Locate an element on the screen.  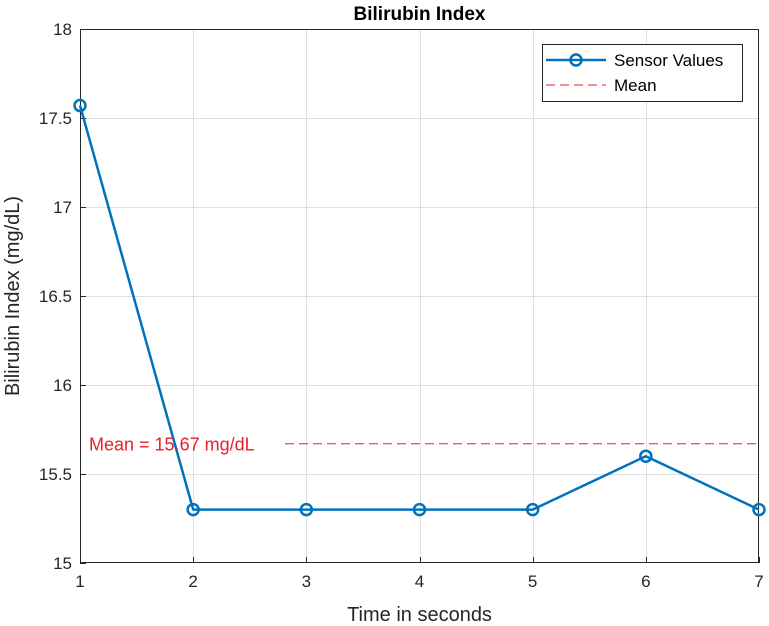
y-tick-label: 16 is located at coordinates (62, 385).